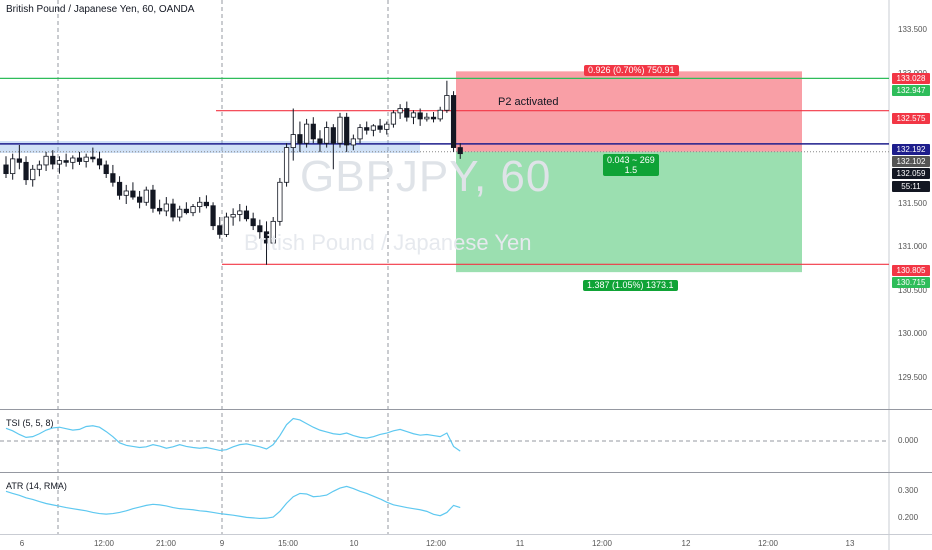 This screenshot has height=550, width=932. What do you see at coordinates (166, 543) in the screenshot?
I see `time-tick-label: 21:00` at bounding box center [166, 543].